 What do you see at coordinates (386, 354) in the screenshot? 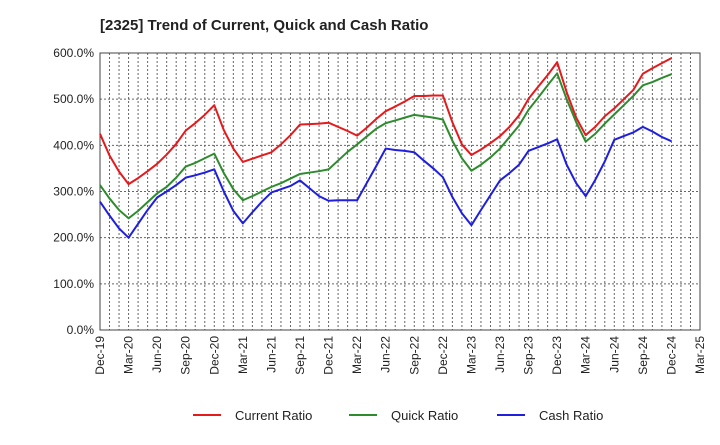
I see `x-tick-label: Jun-22` at bounding box center [386, 354].